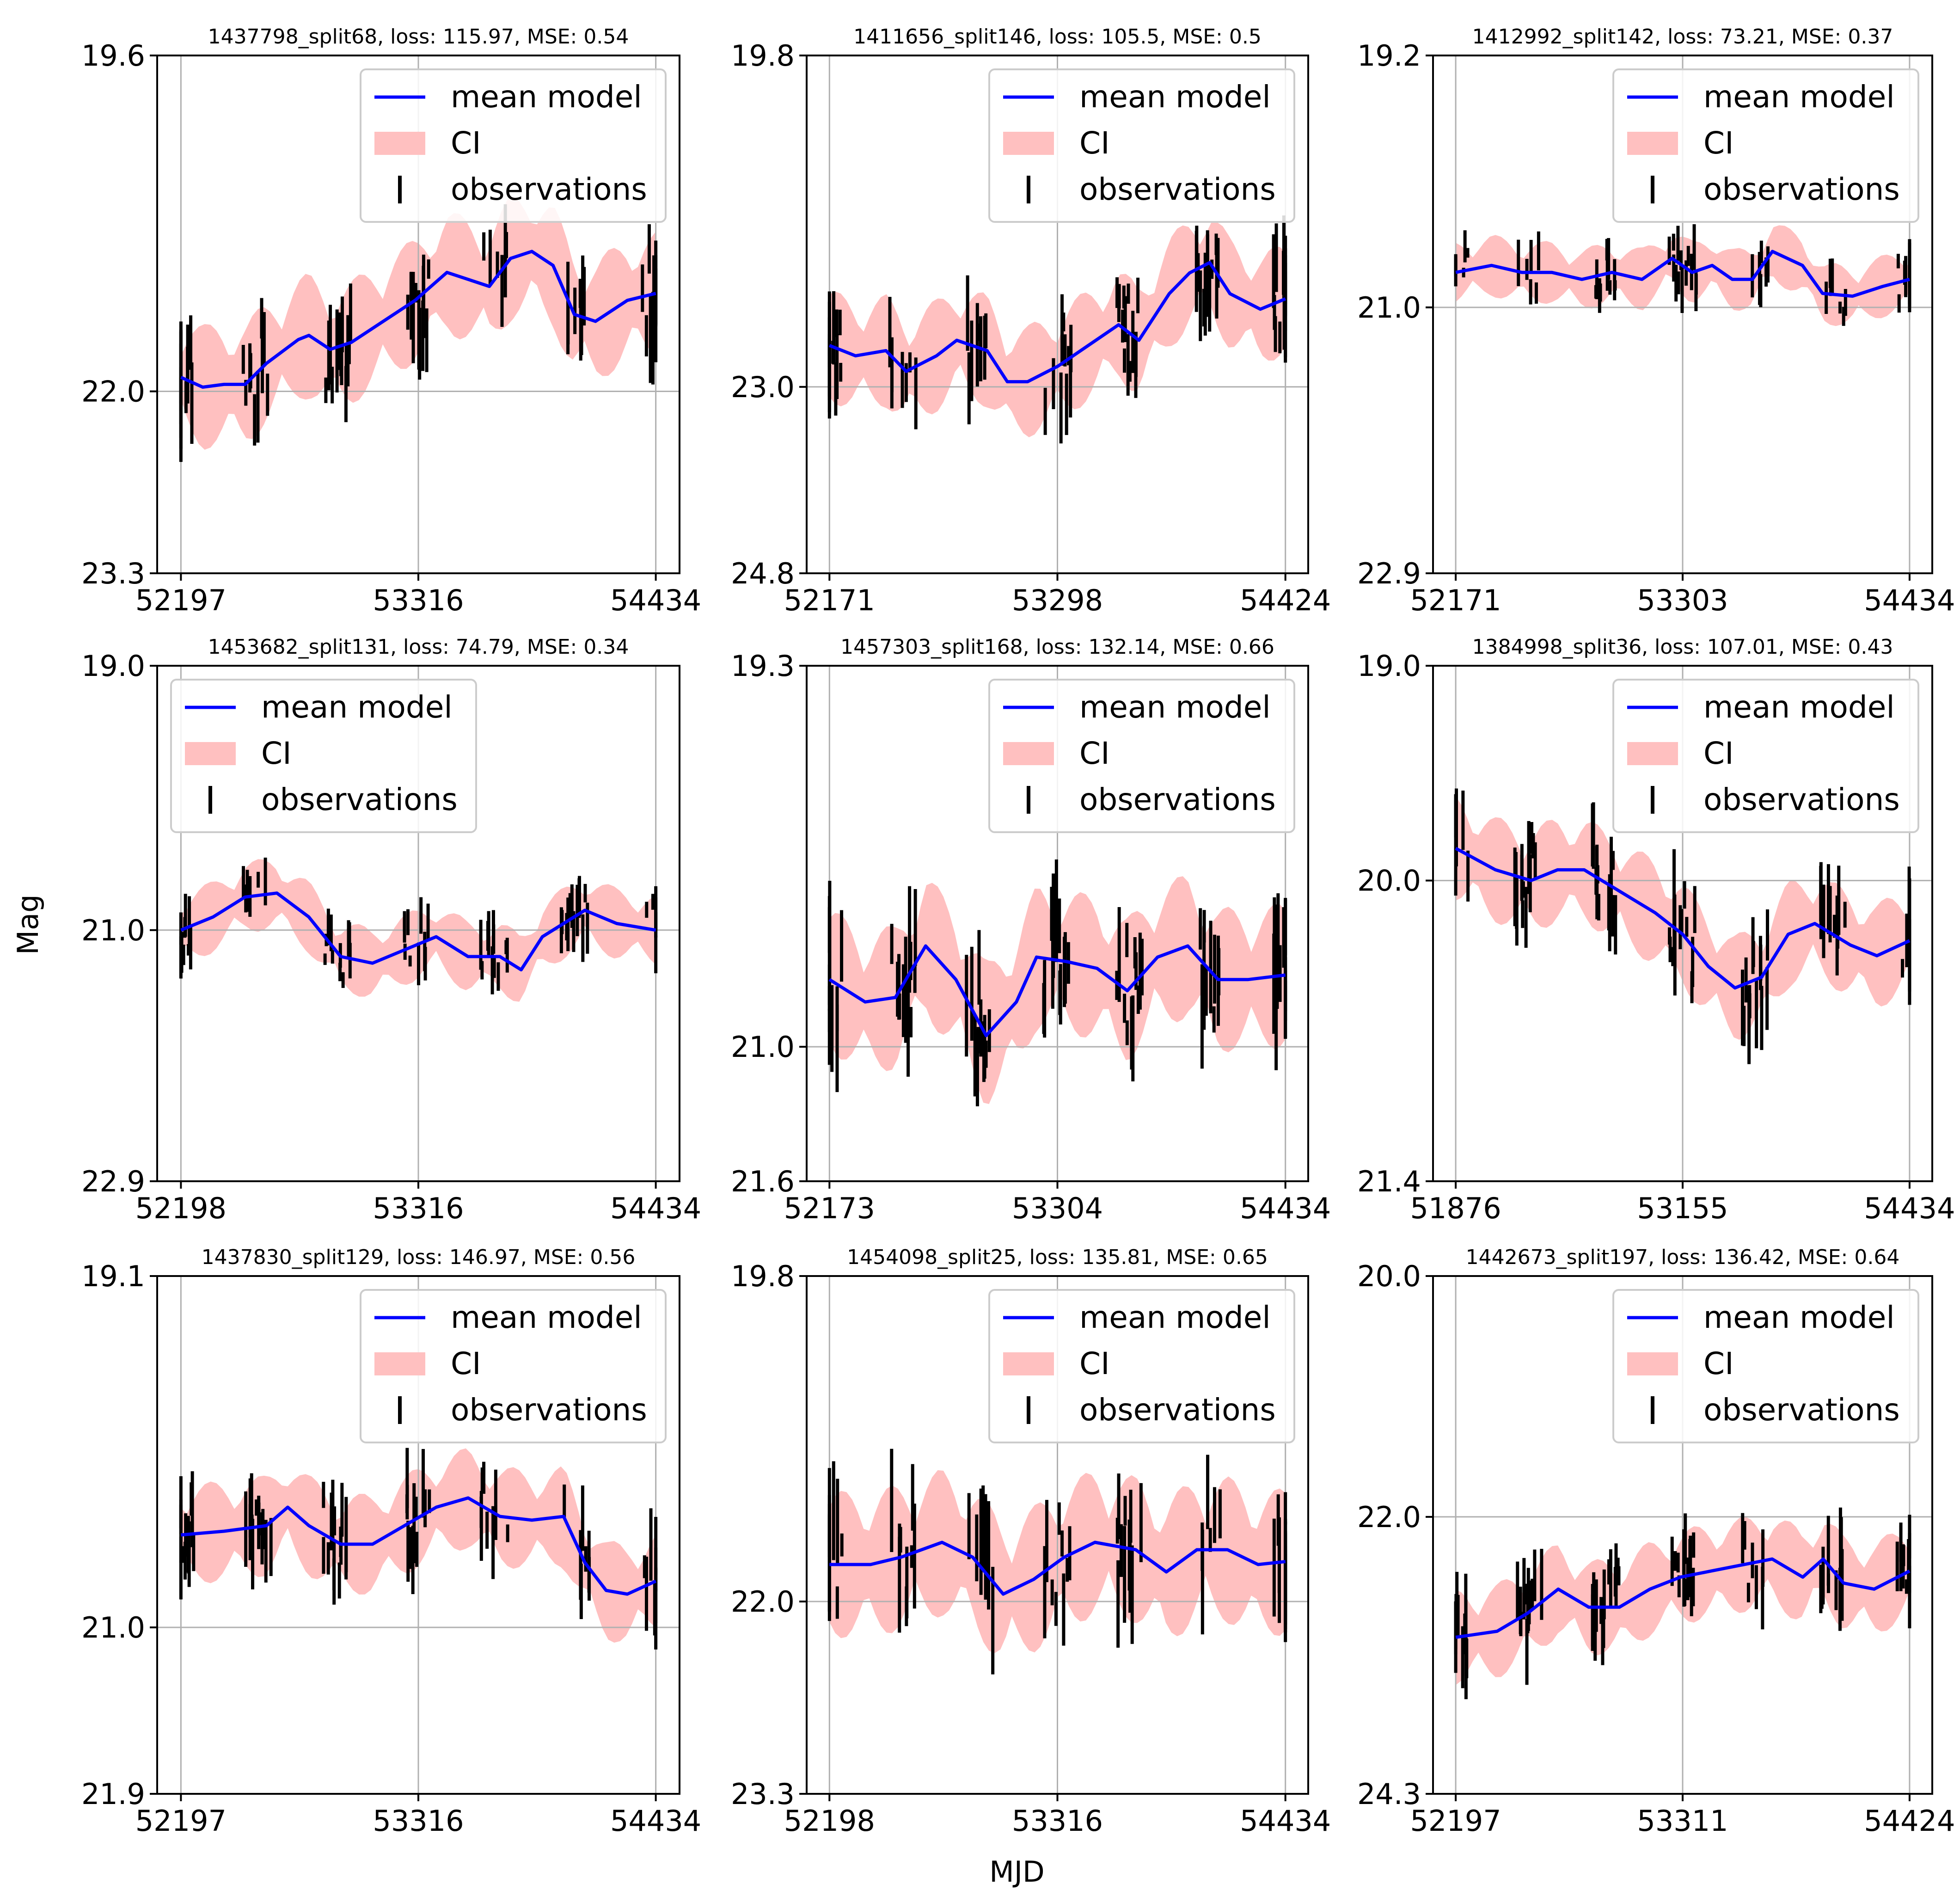  I want to click on panel-title: 1411656_split146, loss: 105.5, MSE: 0.5, so click(1058, 37).